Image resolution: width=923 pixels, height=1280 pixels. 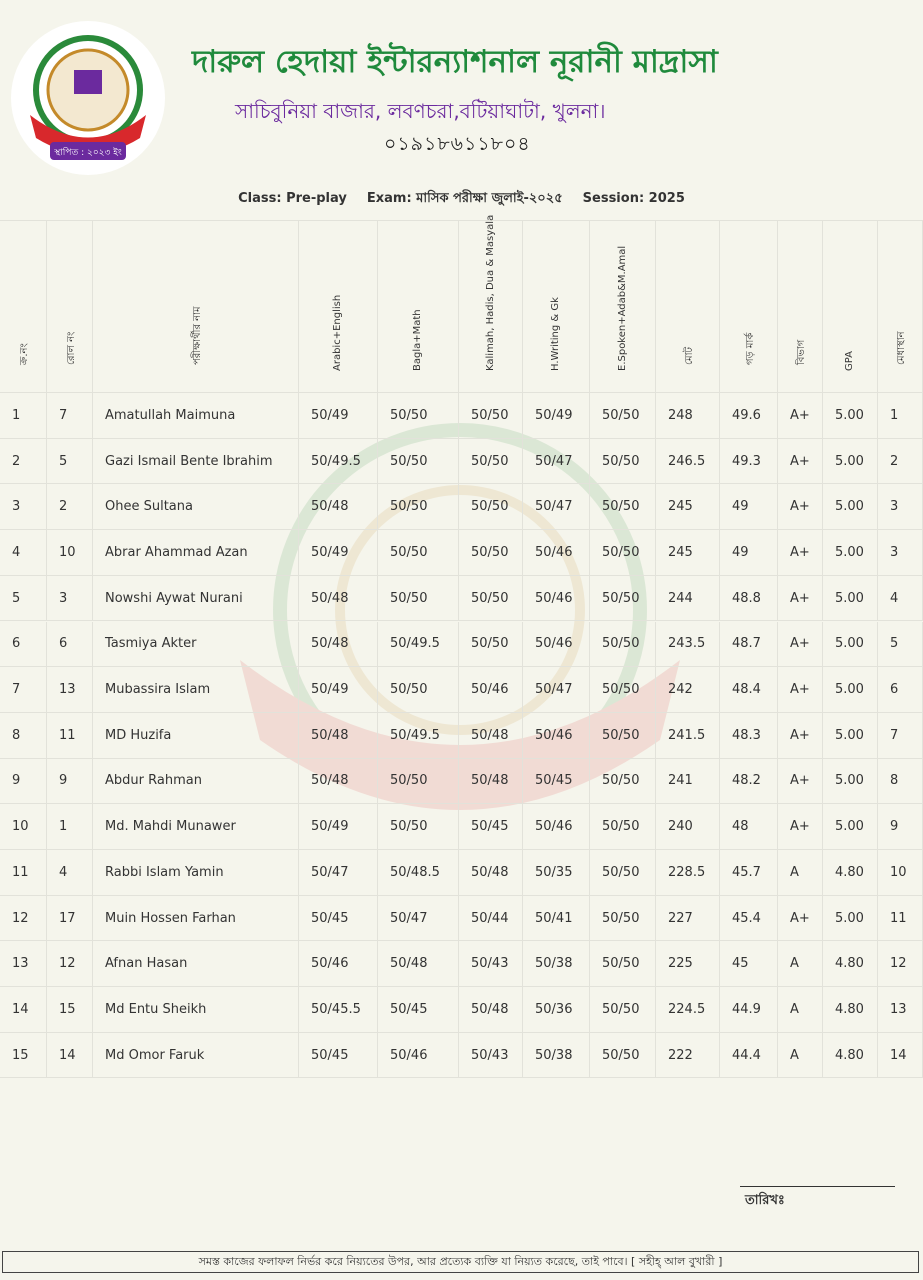 What do you see at coordinates (633, 198) in the screenshot?
I see `session: Session: 2025` at bounding box center [633, 198].